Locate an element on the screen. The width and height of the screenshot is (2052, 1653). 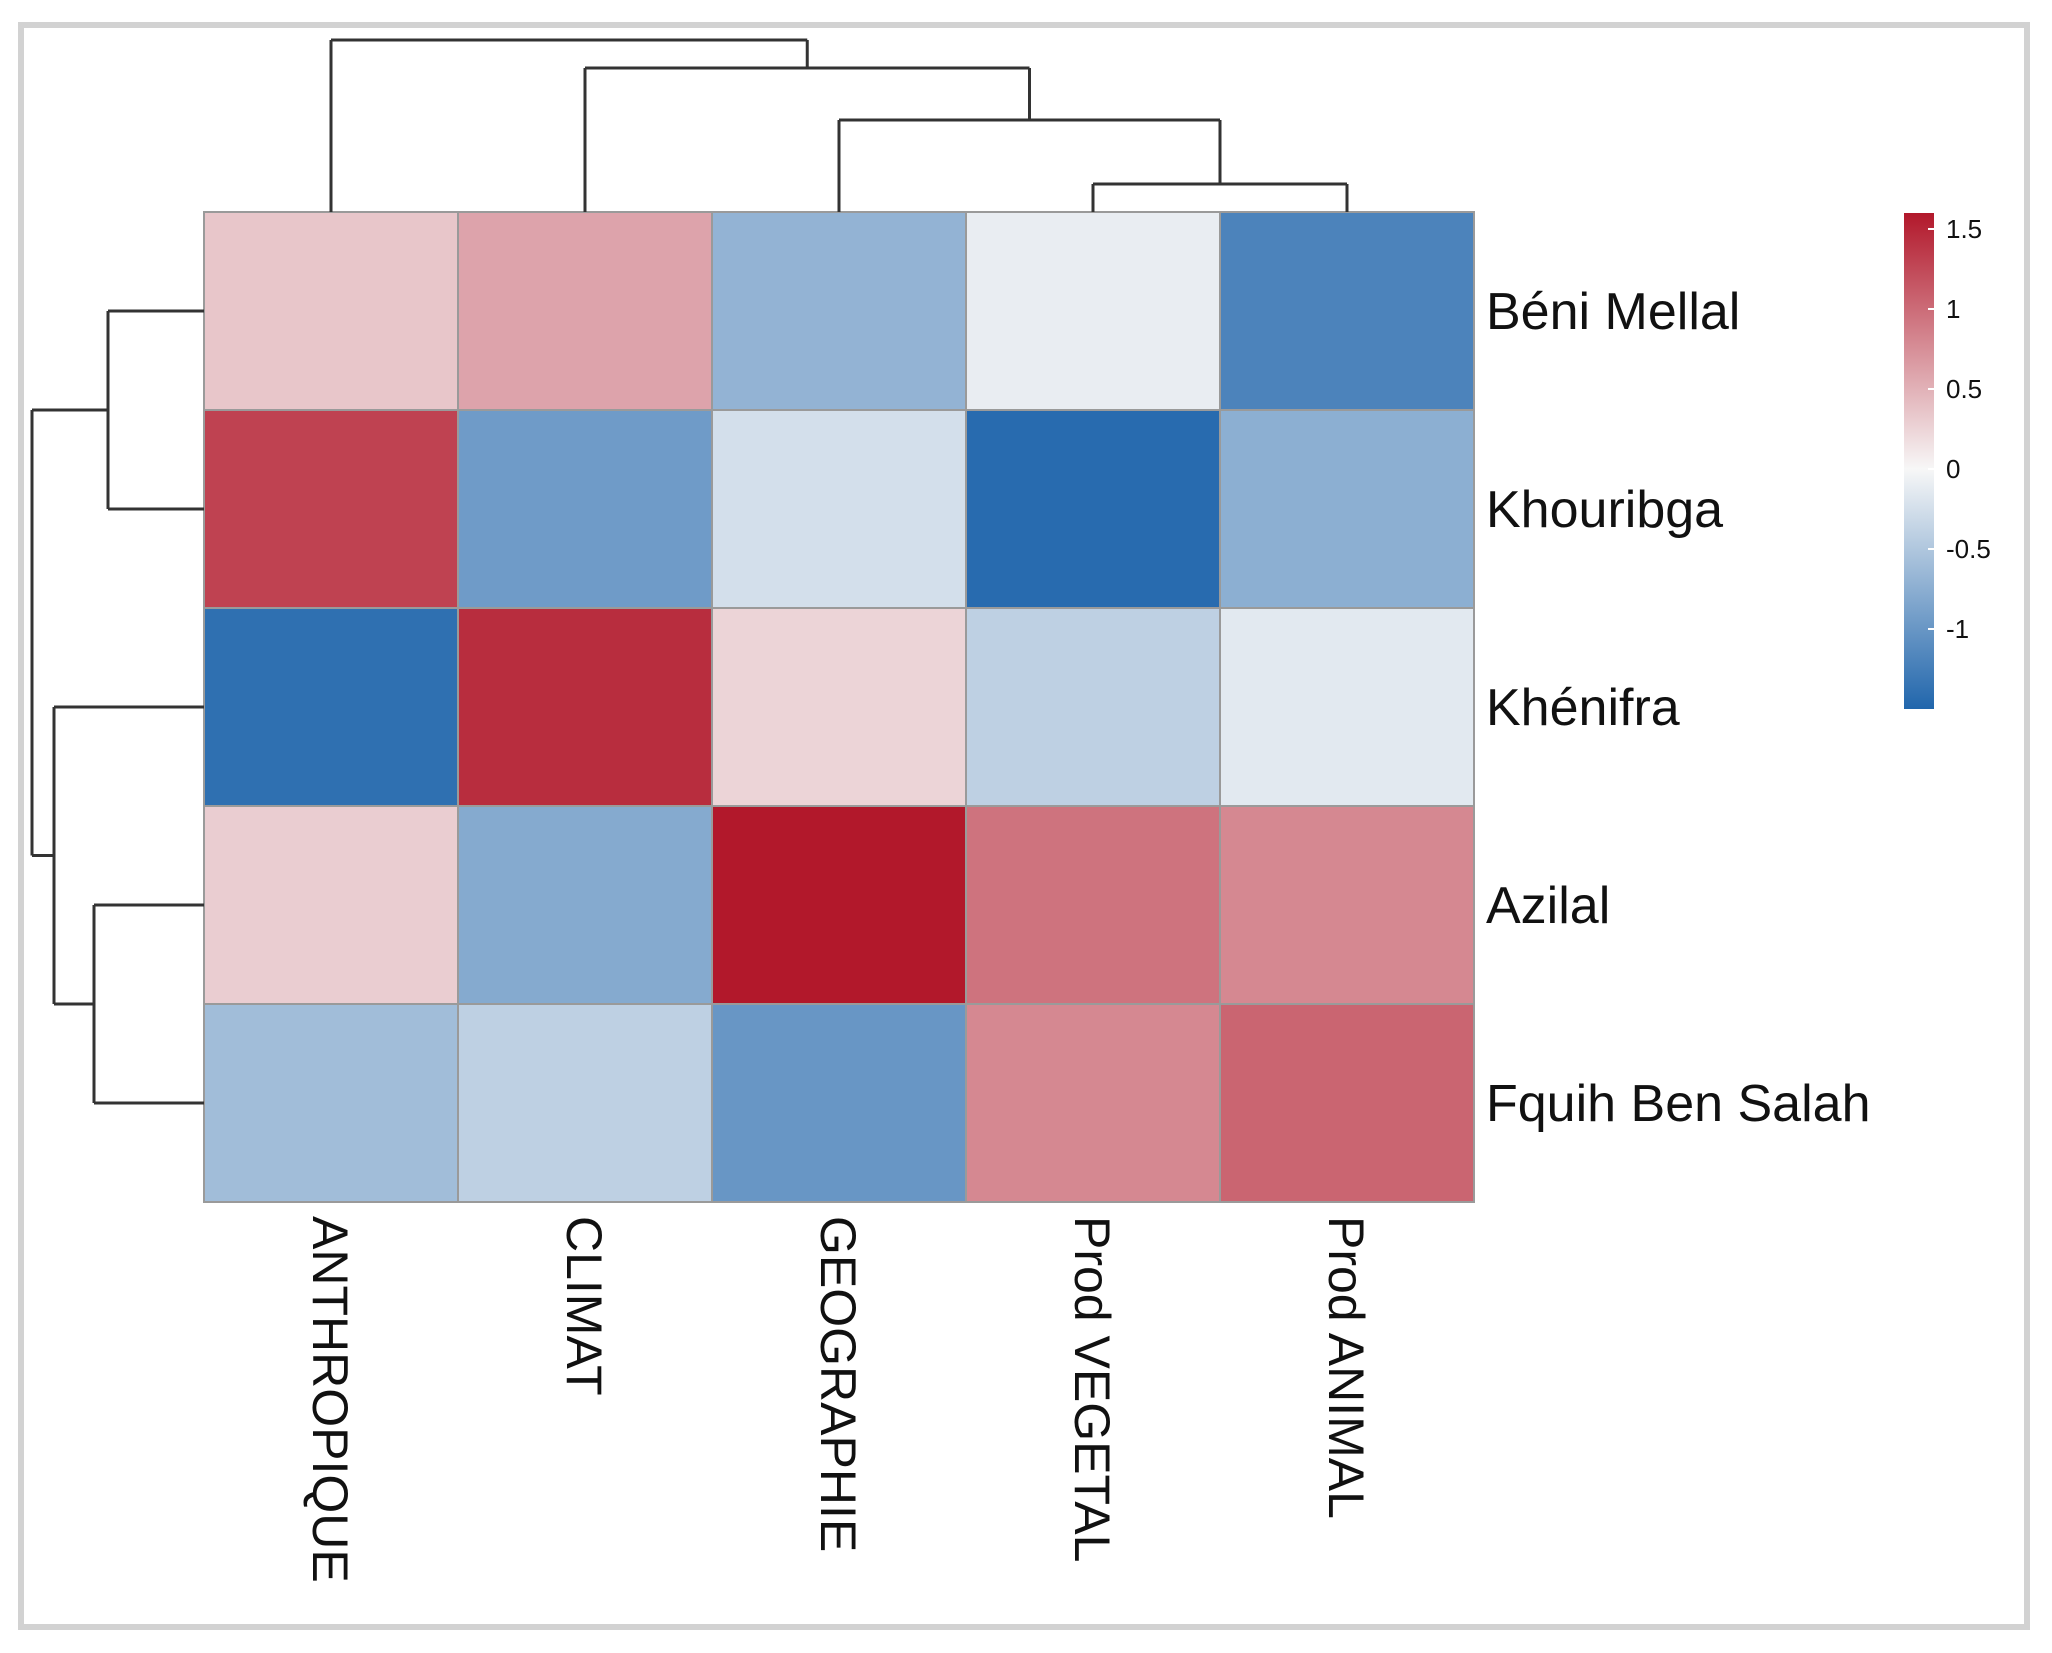
color-legend-tick-label: -1 is located at coordinates (1957, 629).